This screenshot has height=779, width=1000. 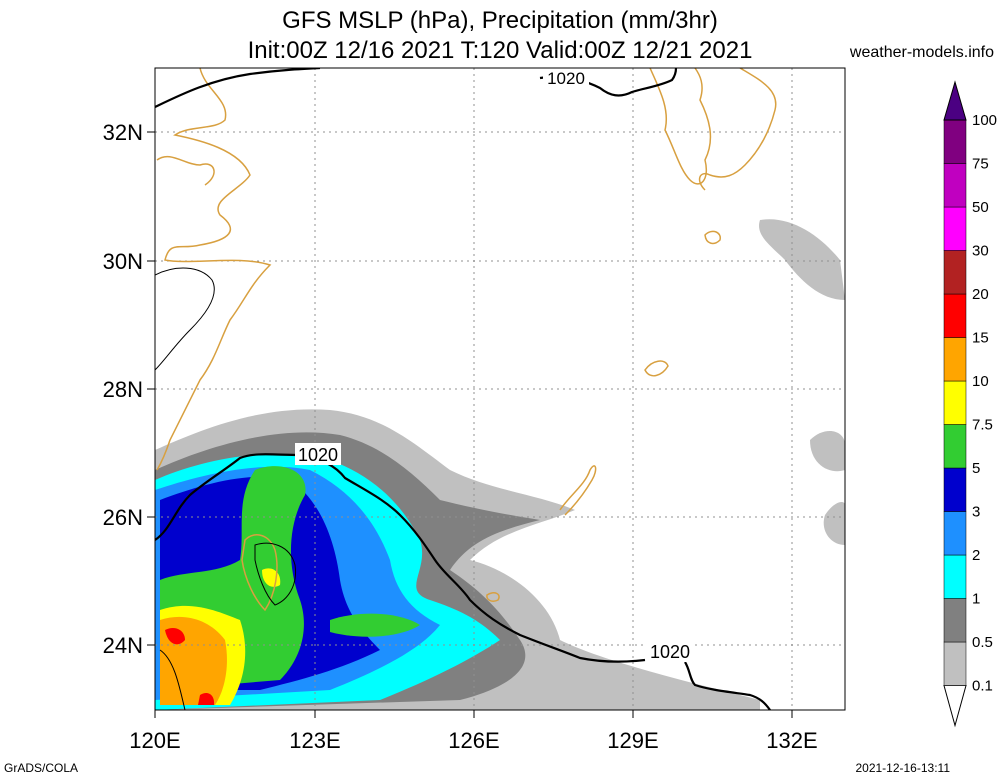 I want to click on footer-credit: GrADS/COLA, so click(x=41, y=768).